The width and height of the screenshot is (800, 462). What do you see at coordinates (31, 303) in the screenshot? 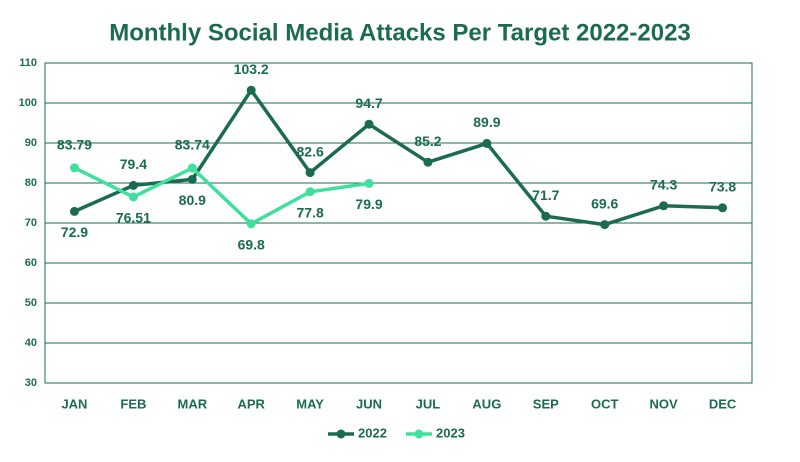
I see `y-tick-label: 50` at bounding box center [31, 303].